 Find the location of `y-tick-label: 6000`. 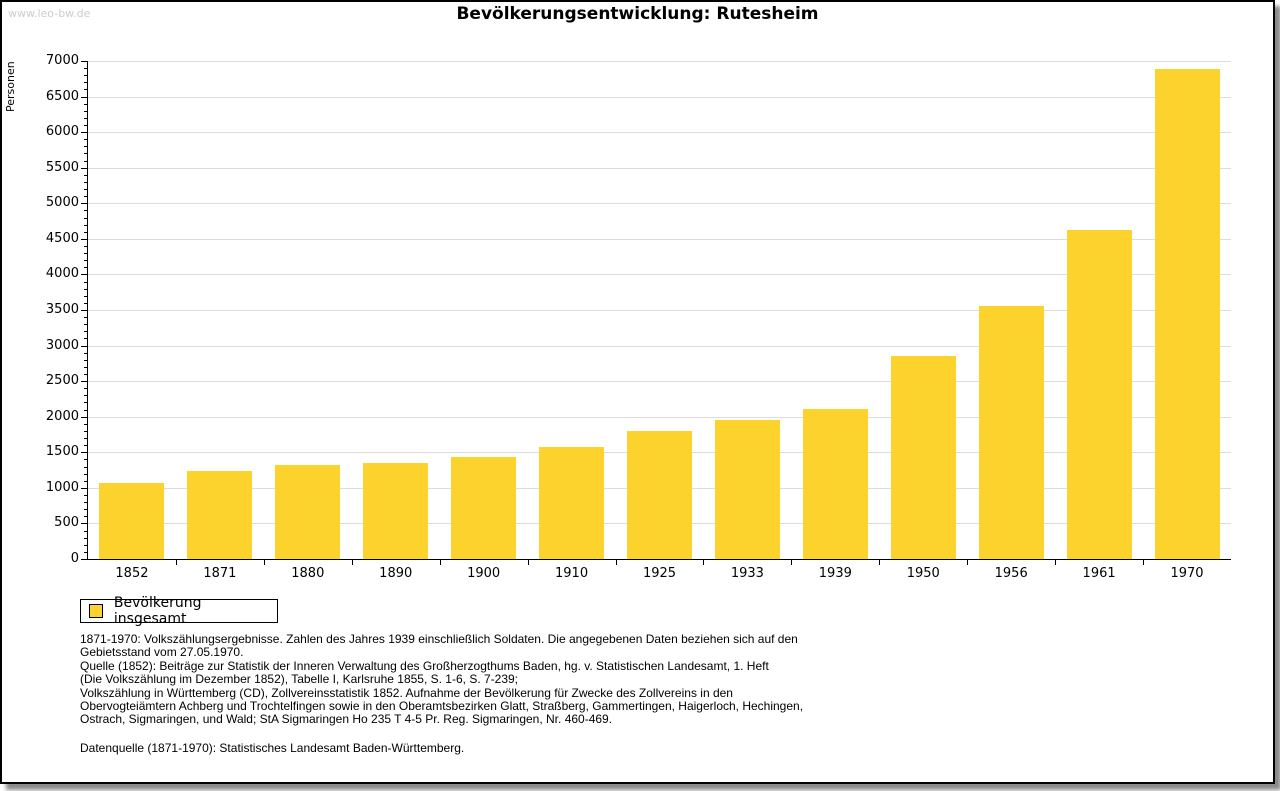

y-tick-label: 6000 is located at coordinates (62, 132).